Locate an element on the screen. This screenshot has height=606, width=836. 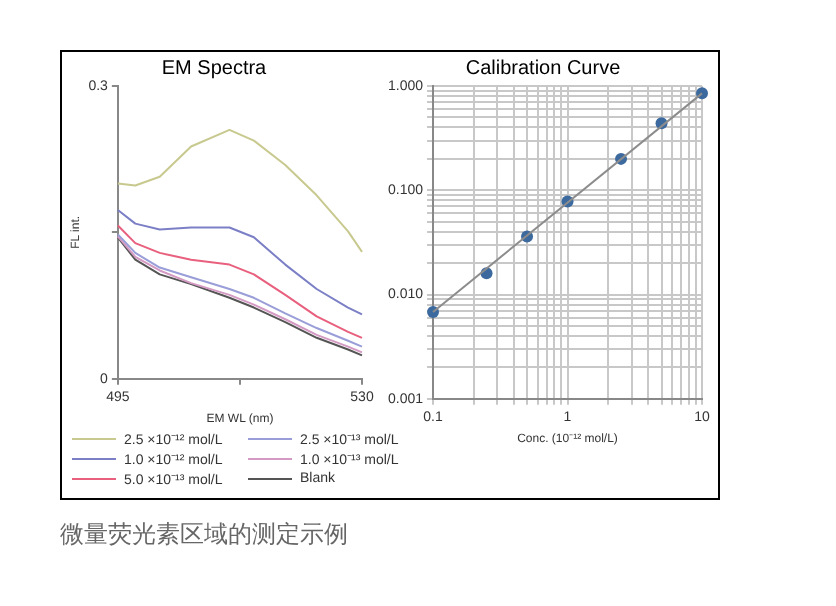
chart-title: Calibration Curve is located at coordinates (543, 68).